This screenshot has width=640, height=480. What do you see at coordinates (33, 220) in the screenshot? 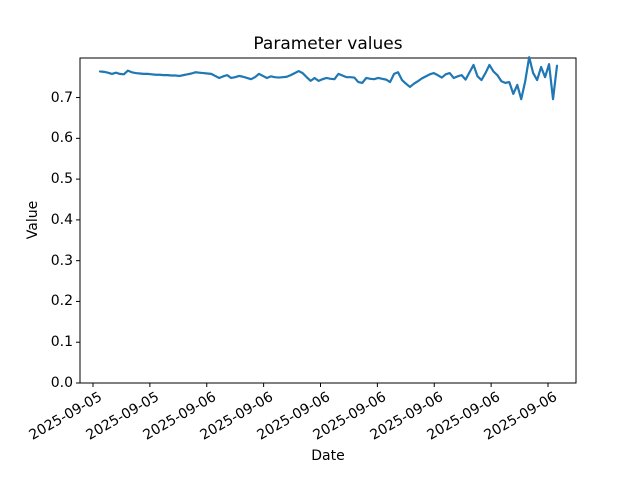
I see `y-axis-label: Value` at bounding box center [33, 220].